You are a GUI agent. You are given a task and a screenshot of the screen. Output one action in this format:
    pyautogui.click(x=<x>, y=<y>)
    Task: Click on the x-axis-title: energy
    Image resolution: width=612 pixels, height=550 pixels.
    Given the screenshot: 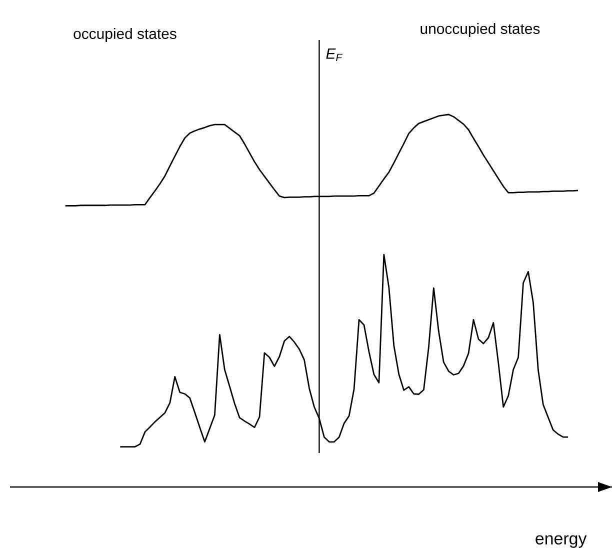 What is the action you would take?
    pyautogui.click(x=561, y=541)
    